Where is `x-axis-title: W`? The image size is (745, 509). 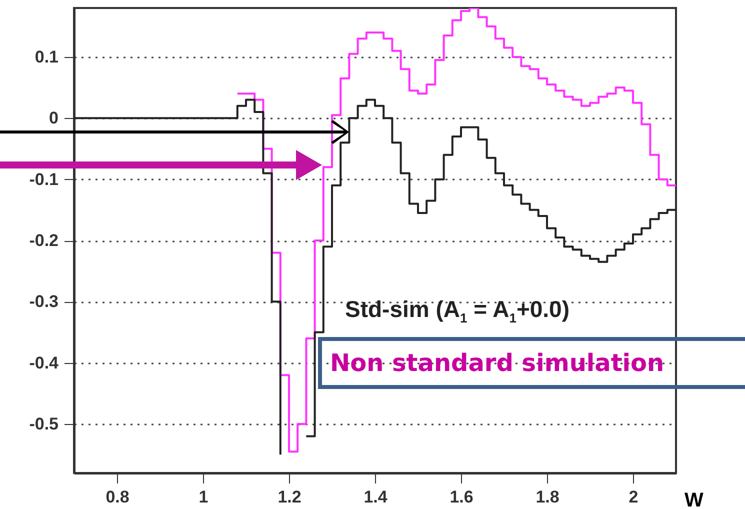 x-axis-title: W is located at coordinates (694, 499).